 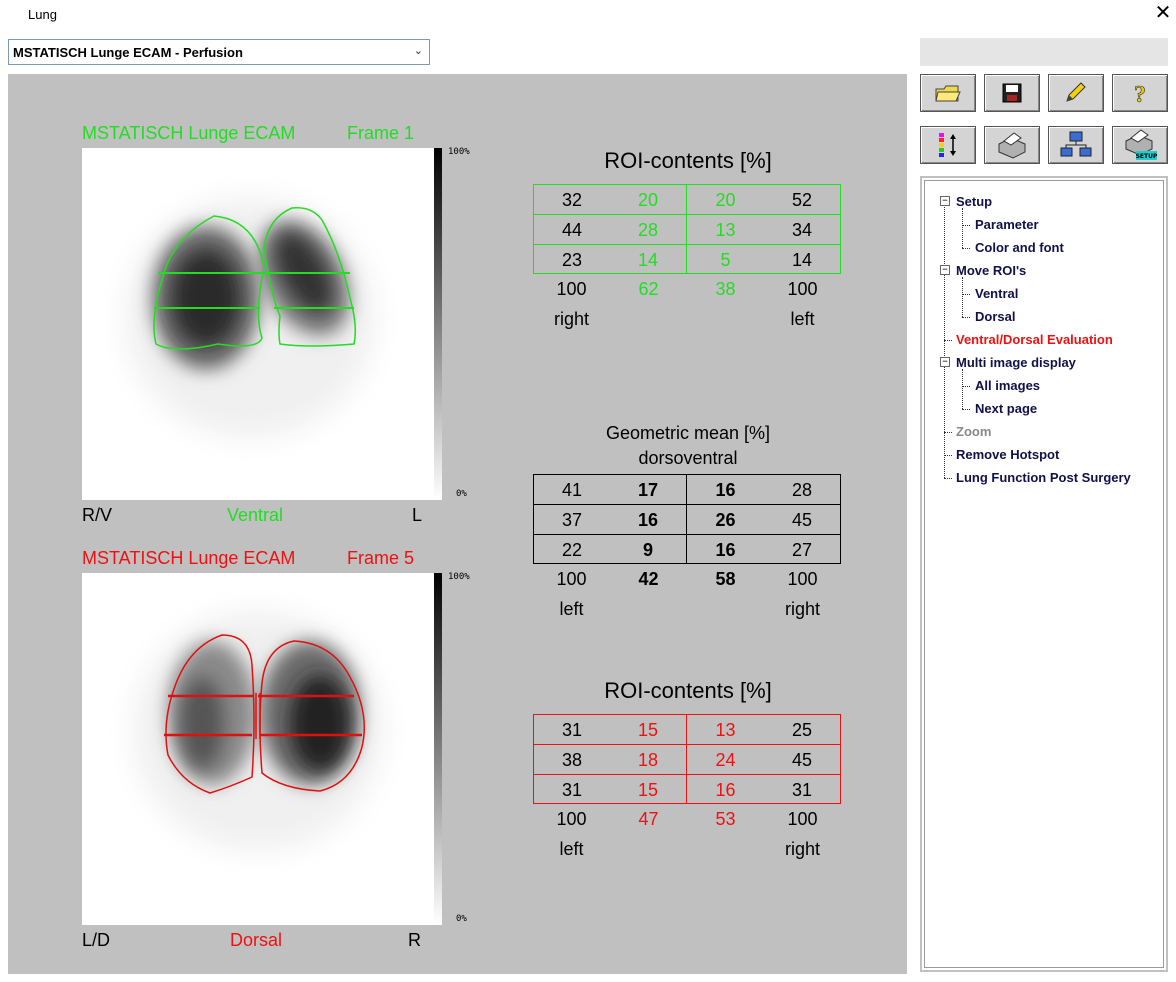 What do you see at coordinates (648, 819) in the screenshot?
I see `roi-bottom-total: 47` at bounding box center [648, 819].